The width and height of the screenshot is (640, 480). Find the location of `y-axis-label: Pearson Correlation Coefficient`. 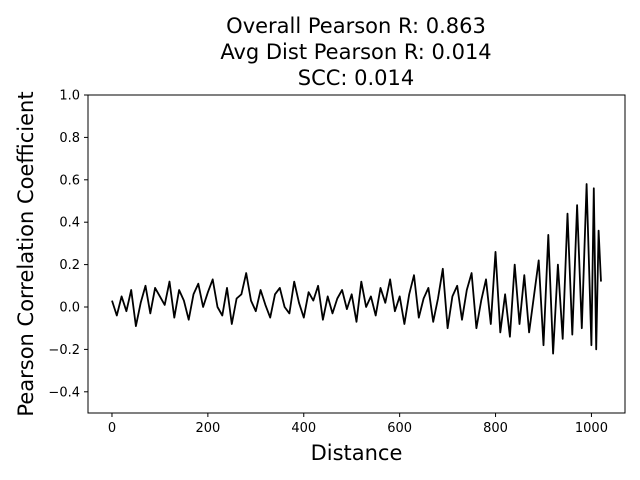

y-axis-label: Pearson Correlation Coefficient is located at coordinates (26, 253).